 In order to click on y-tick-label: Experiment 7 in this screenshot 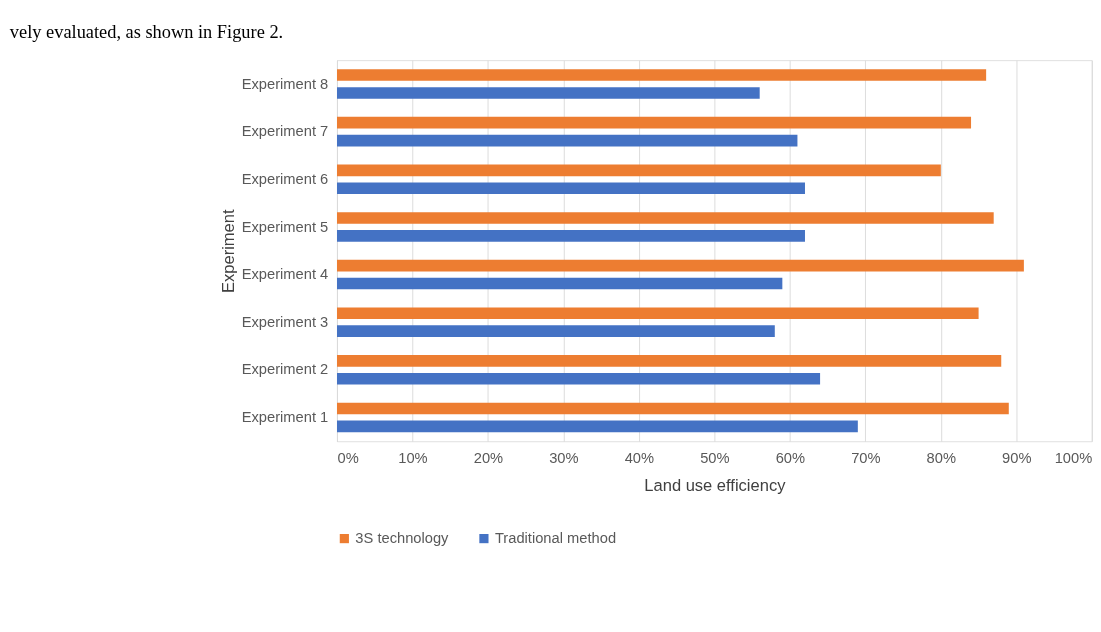, I will do `click(285, 131)`.